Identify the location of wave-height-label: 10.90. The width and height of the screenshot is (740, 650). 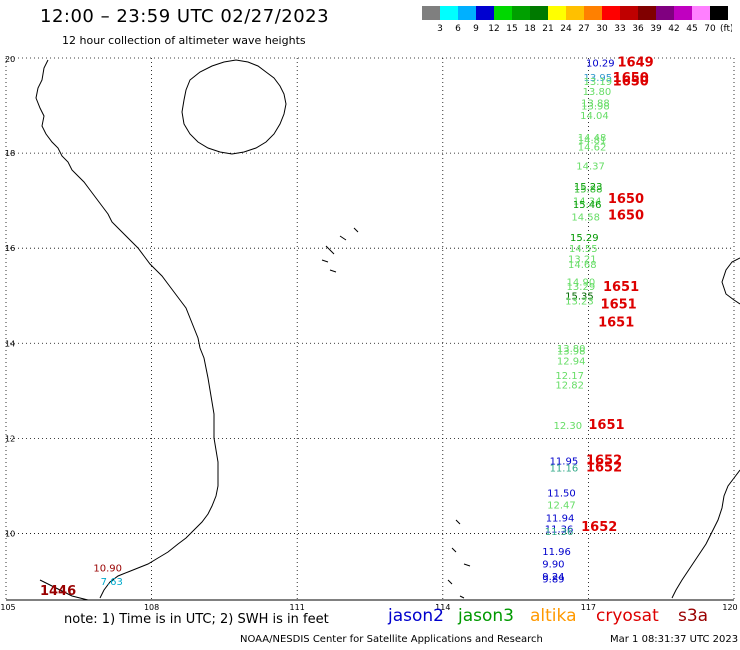
(107, 568).